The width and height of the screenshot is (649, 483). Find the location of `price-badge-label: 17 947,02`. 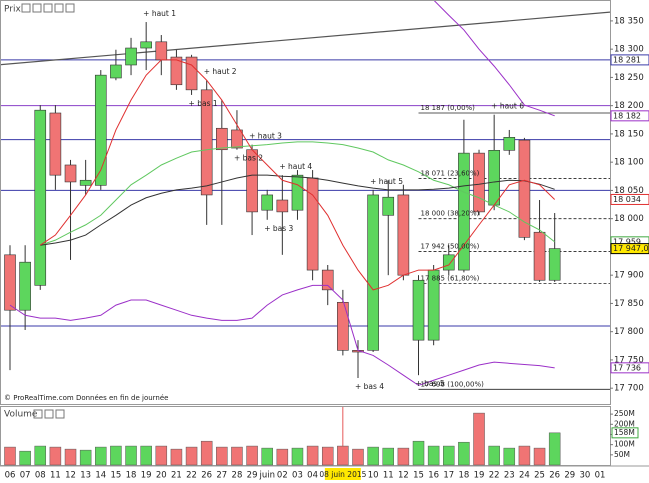

price-badge-label: 17 947,02 is located at coordinates (631, 248).